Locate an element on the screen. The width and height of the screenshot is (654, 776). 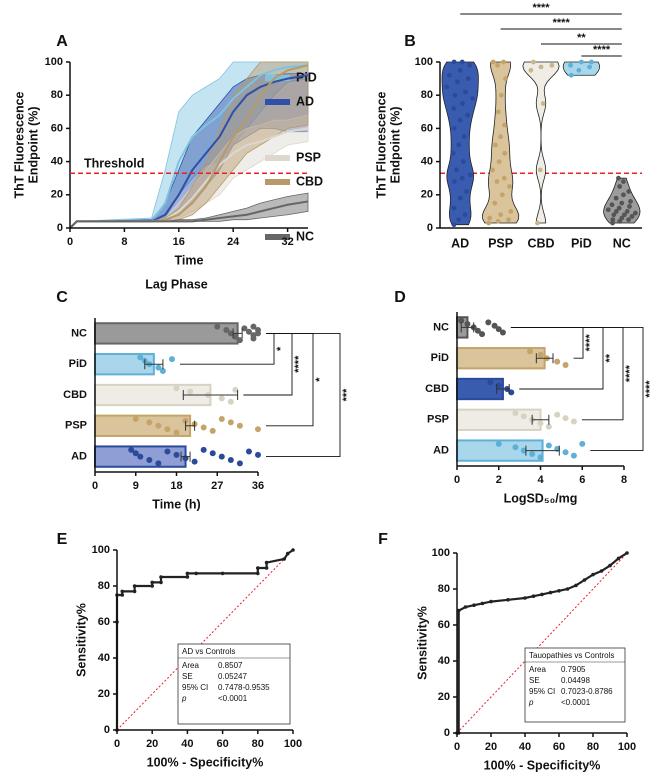
y-tick-label: 80 is located at coordinates (444, 589).